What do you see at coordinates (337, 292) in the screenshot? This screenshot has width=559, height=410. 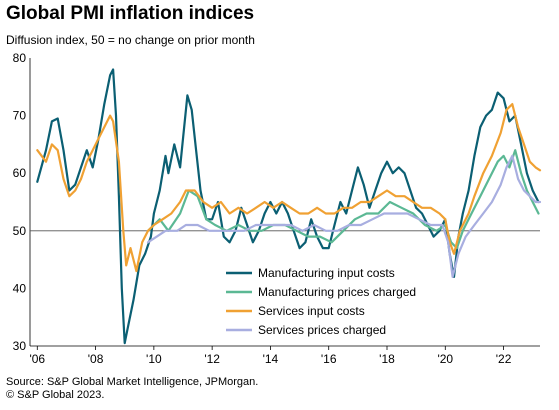 I see `legend-label-2: Manufacturing prices charged` at bounding box center [337, 292].